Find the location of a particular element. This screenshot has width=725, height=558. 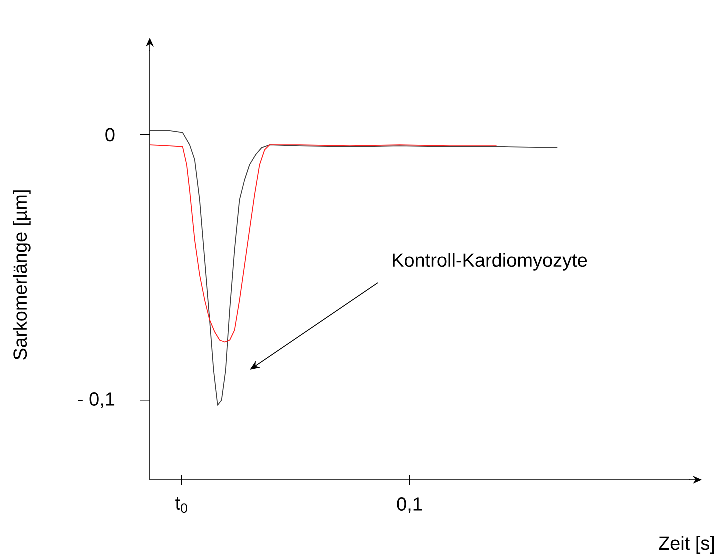

x-tick-label: t$_{0}$ is located at coordinates (182, 506).